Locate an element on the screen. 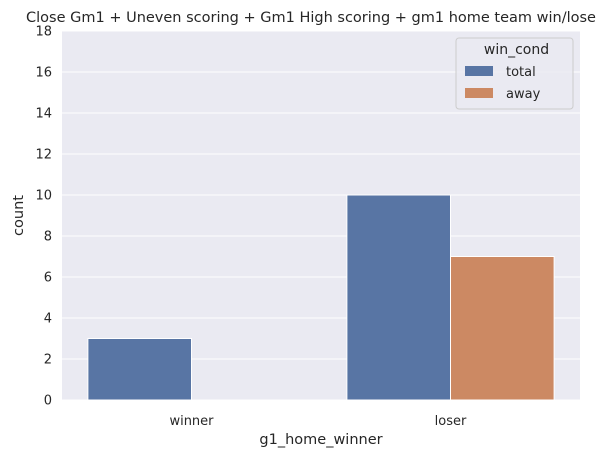 This screenshot has width=605, height=457. y-tick-label: 2 is located at coordinates (48, 360).